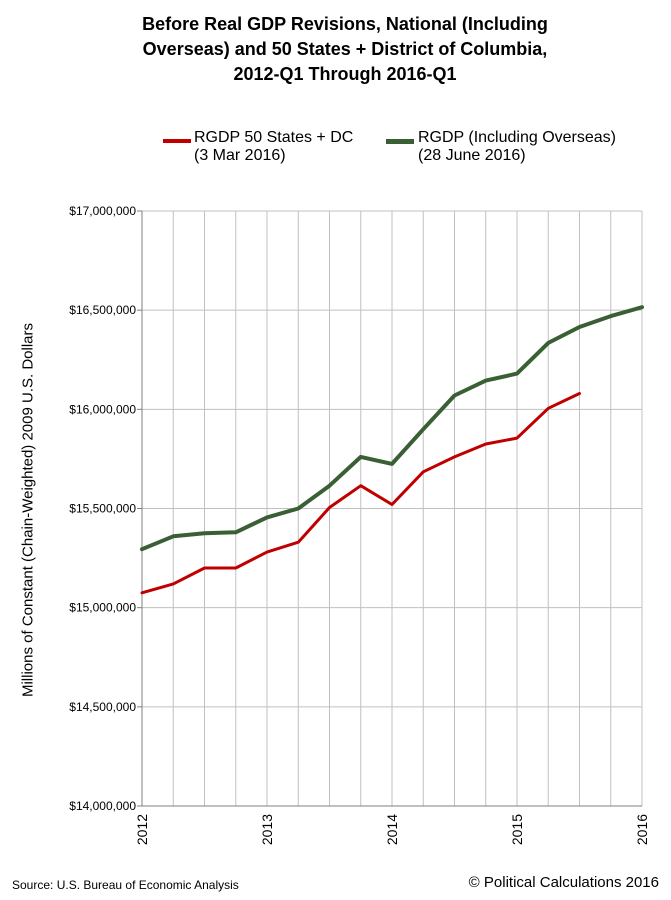 The image size is (671, 900). Describe the element at coordinates (102, 806) in the screenshot. I see `y-tick-label-0: $14,000,000` at that location.